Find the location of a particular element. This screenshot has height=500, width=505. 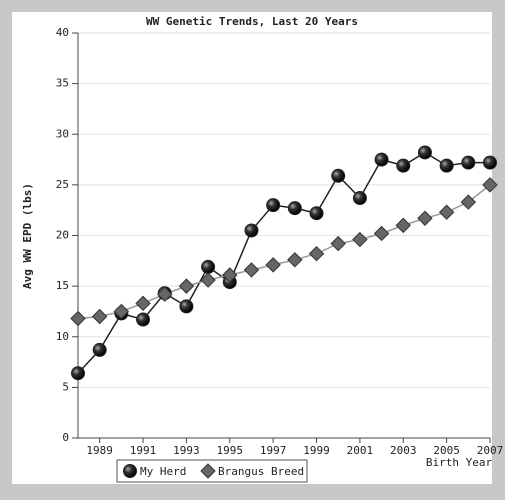

y-tick-label: 25 is located at coordinates (62, 184).